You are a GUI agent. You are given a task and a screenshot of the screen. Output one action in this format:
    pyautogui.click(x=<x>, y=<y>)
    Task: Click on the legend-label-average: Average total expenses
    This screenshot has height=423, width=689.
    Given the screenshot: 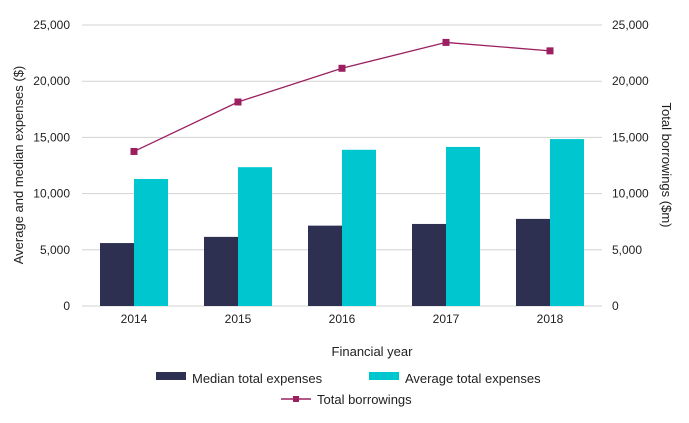 What is the action you would take?
    pyautogui.click(x=473, y=378)
    